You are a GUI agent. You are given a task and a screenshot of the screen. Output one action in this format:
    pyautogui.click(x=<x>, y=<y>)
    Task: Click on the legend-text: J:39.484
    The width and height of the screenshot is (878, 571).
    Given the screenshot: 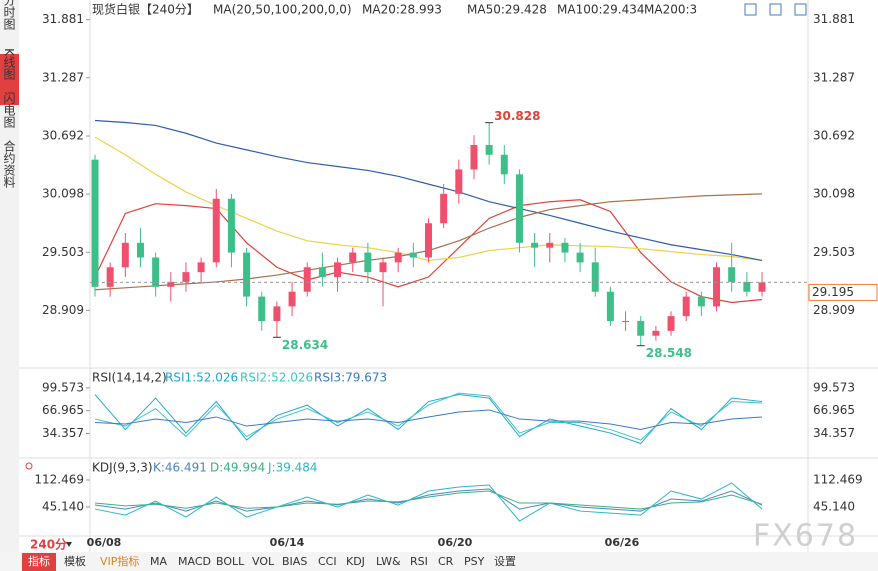 What is the action you would take?
    pyautogui.click(x=292, y=468)
    